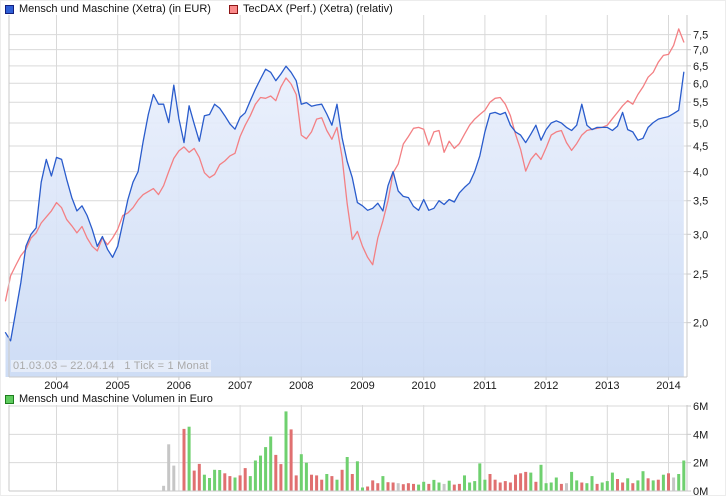 This screenshot has height=496, width=726. What do you see at coordinates (109, 399) in the screenshot?
I see `legend-item-volume: Mensch und Maschine Volumen in Euro` at bounding box center [109, 399].